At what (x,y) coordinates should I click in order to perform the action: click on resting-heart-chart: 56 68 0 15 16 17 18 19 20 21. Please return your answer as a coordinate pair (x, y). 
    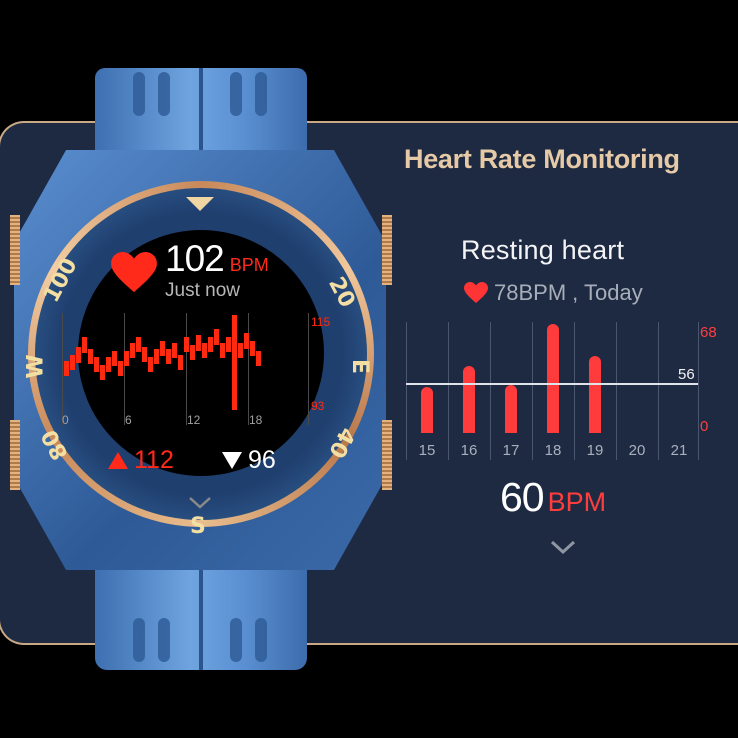
    Looking at the image, I should click on (571, 394).